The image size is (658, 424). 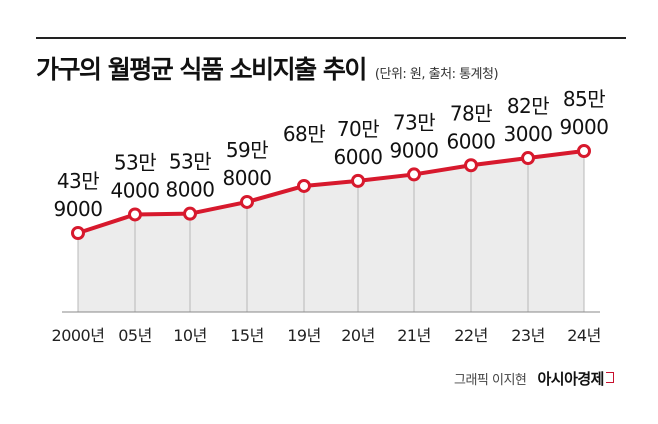 What do you see at coordinates (528, 335) in the screenshot?
I see `x-tick-label: 23년` at bounding box center [528, 335].